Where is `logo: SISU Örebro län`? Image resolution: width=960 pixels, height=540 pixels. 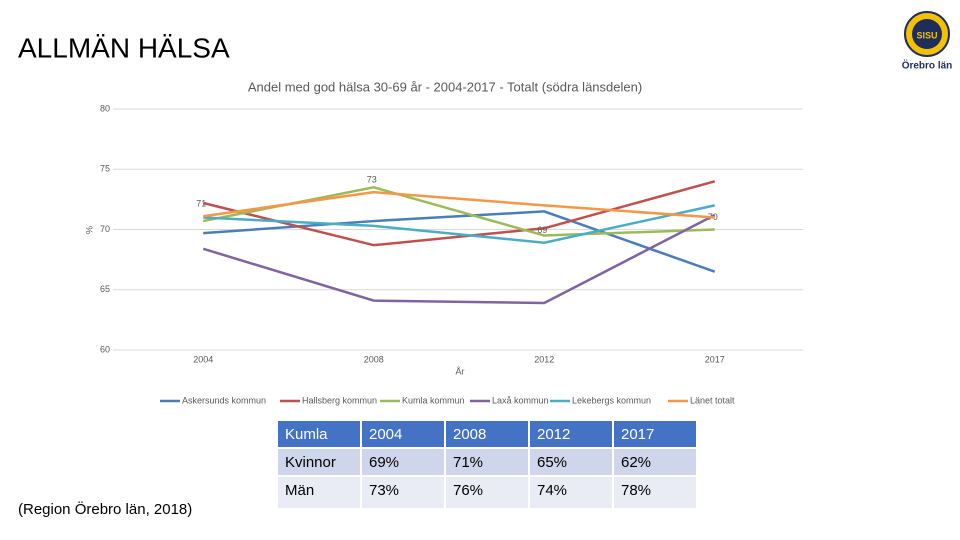
logo: SISU Örebro län is located at coordinates (927, 41).